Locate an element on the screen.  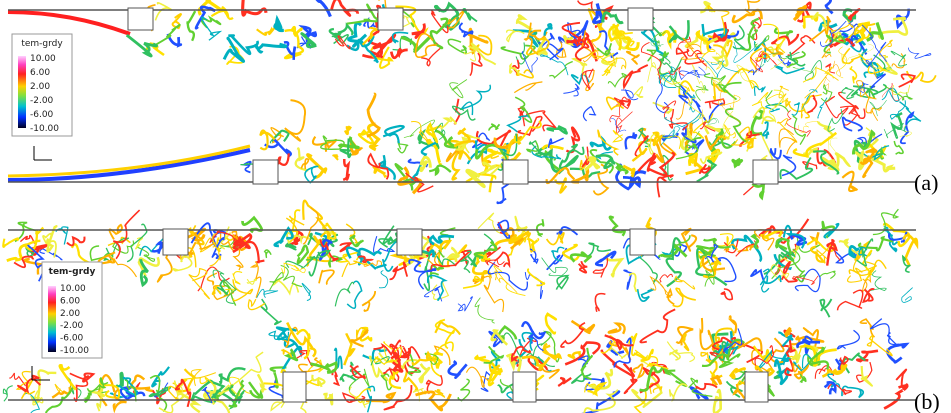
legend-tick-label: -2.00 is located at coordinates (72, 326).